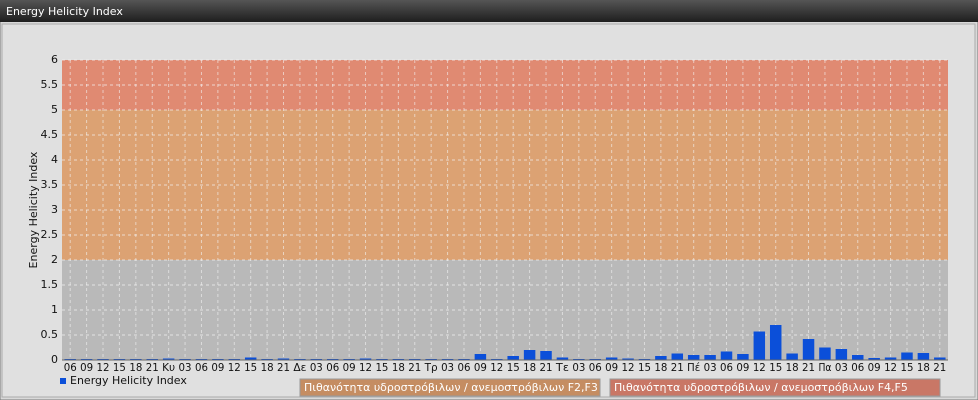 The image size is (978, 400). Describe the element at coordinates (50, 284) in the screenshot. I see `y-tick-label: 1.5` at that location.